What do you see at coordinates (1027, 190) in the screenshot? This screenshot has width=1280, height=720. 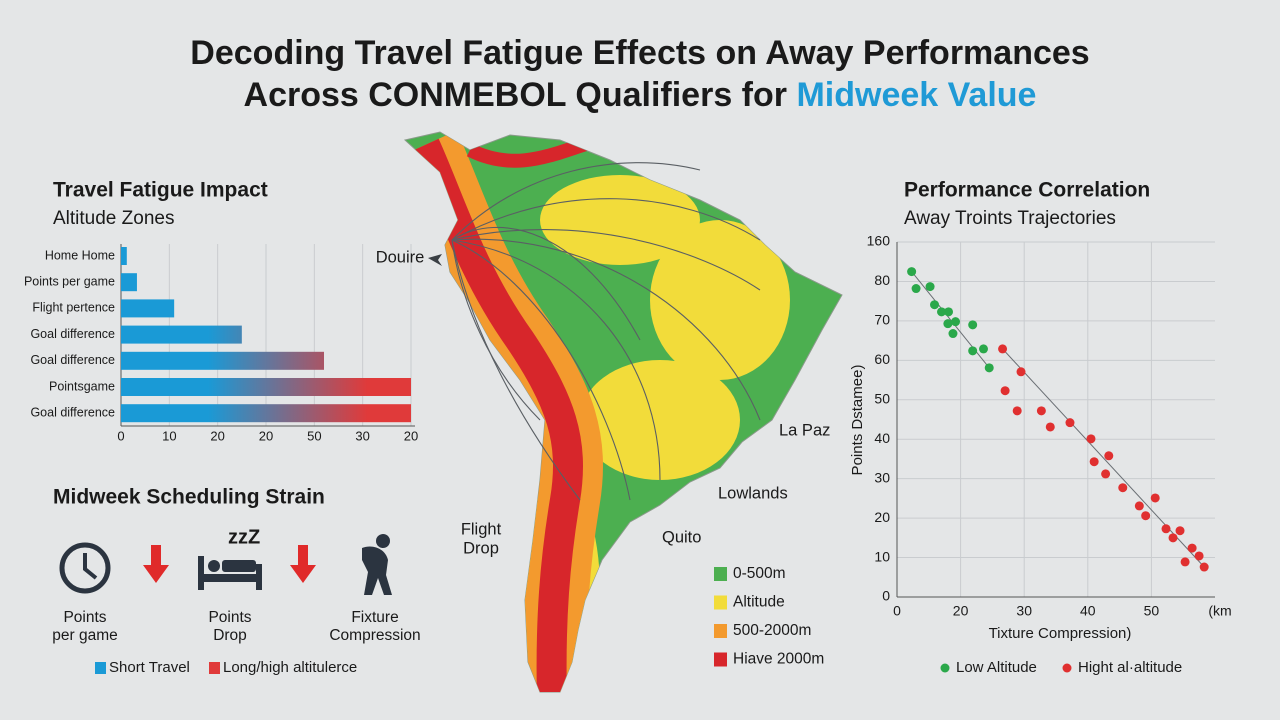 I see `chart-title: Performance Correlation` at bounding box center [1027, 190].